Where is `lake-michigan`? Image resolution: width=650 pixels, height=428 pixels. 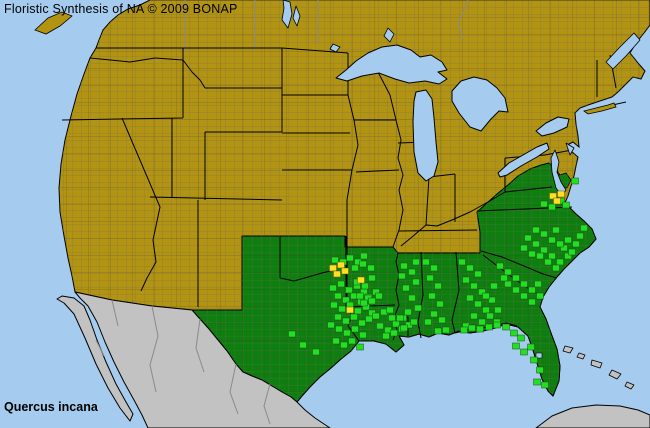 lake-michigan is located at coordinates (425, 135).